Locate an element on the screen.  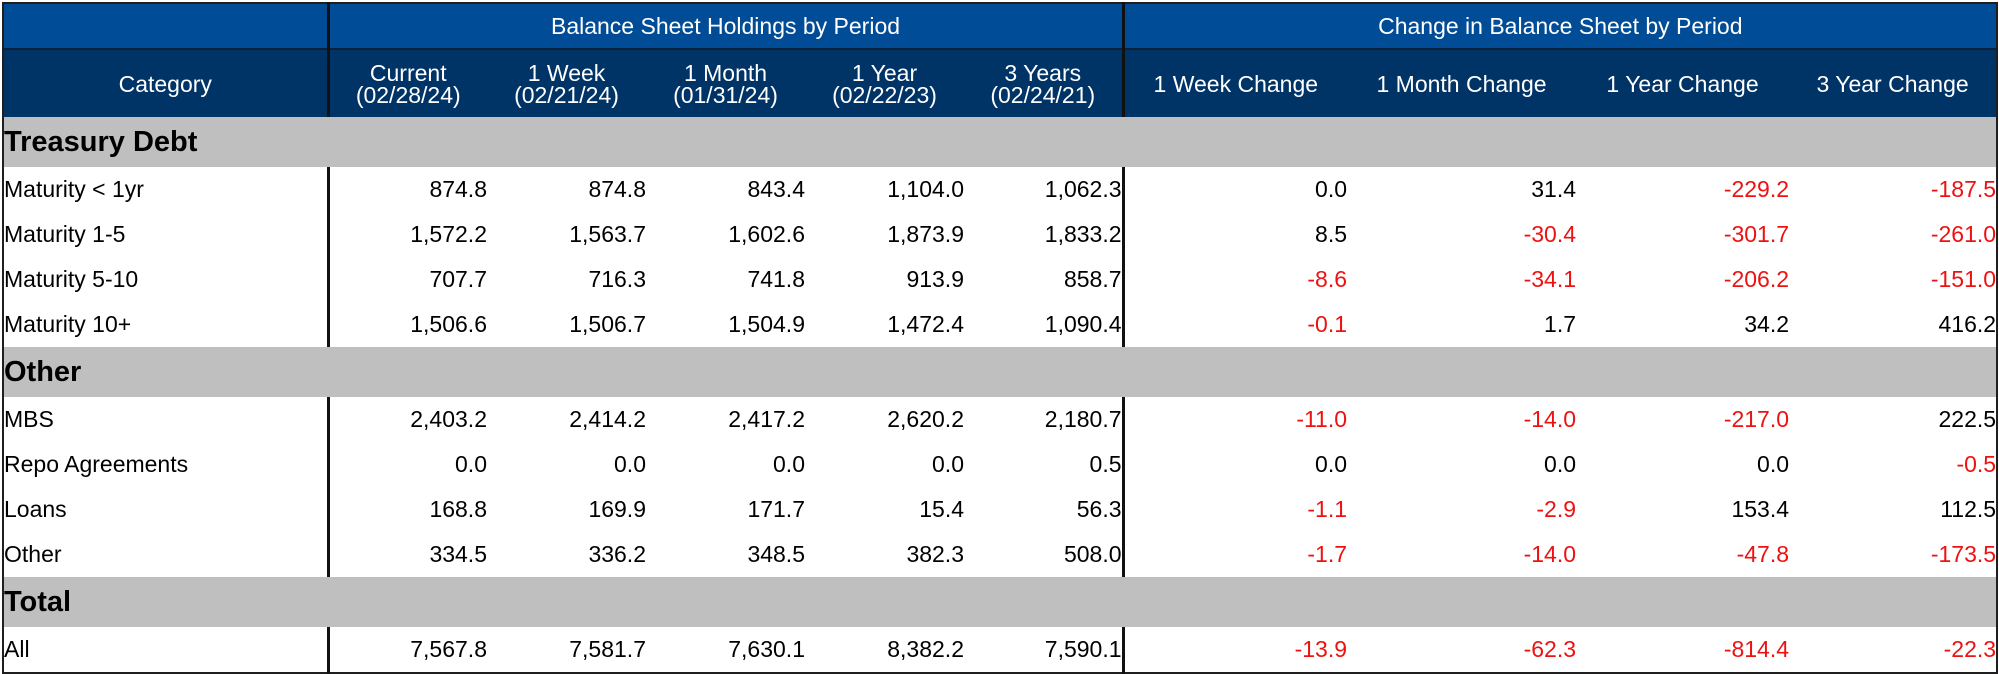
section-title: Treasury Debt is located at coordinates (1000, 142).